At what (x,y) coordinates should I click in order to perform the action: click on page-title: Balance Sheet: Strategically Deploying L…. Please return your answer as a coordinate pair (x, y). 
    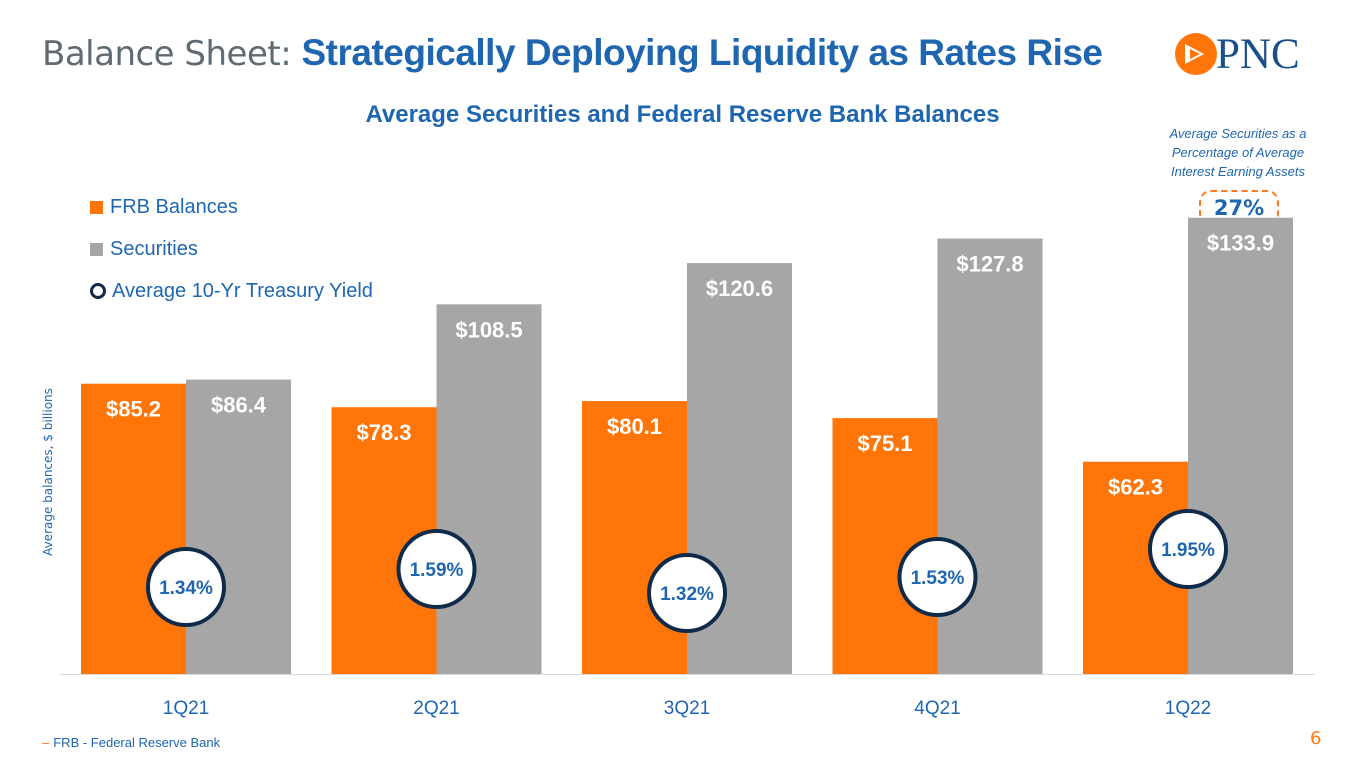
    Looking at the image, I should click on (572, 53).